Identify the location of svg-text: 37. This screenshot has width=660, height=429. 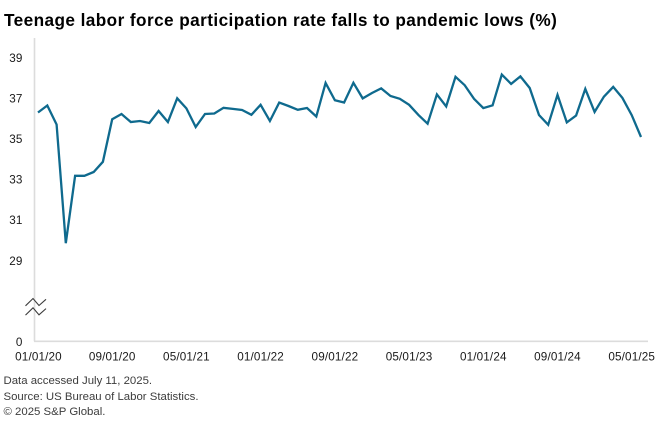
(15, 99).